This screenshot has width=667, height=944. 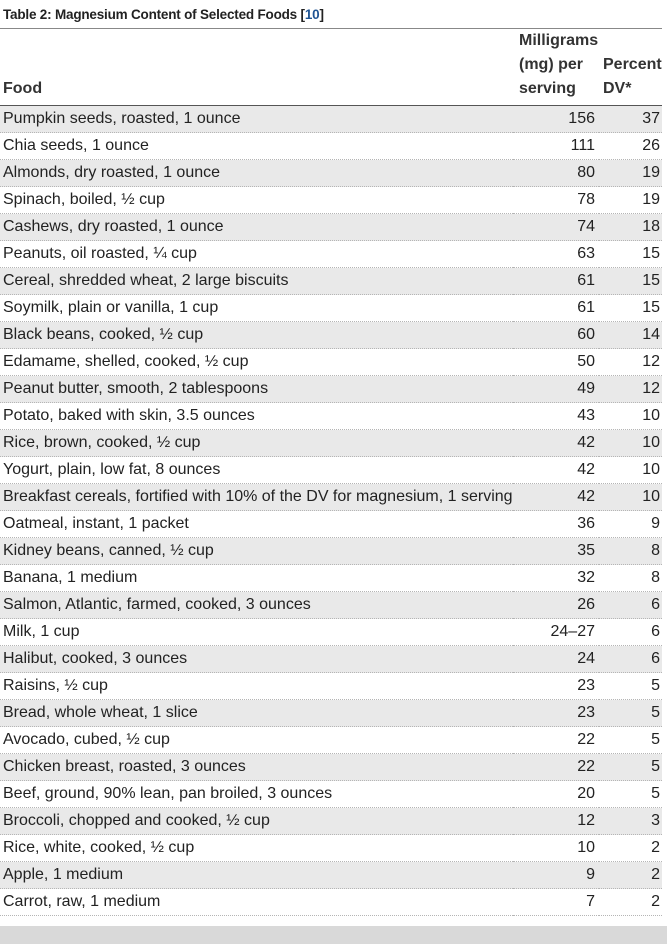 What do you see at coordinates (333, 935) in the screenshot?
I see `footer-band` at bounding box center [333, 935].